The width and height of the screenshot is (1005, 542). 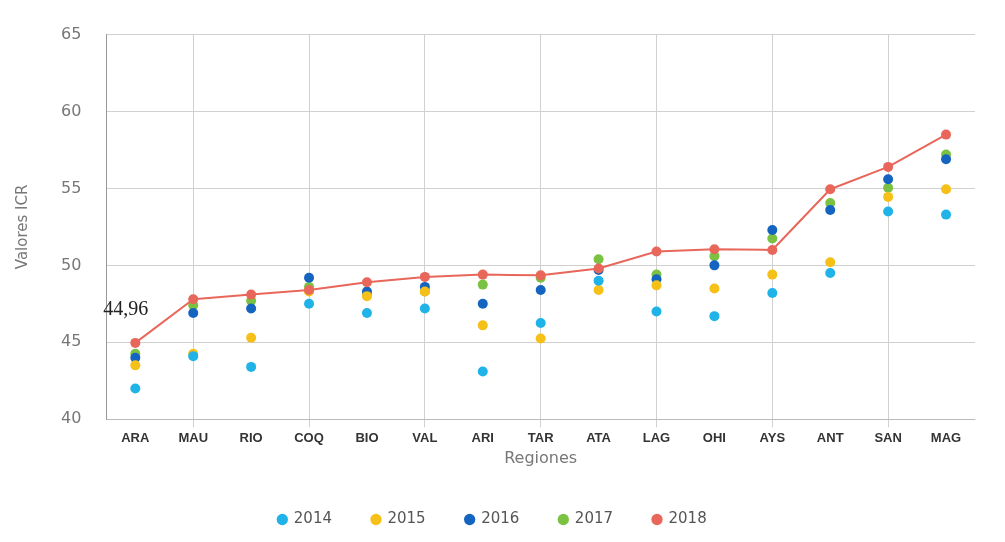 What do you see at coordinates (946, 437) in the screenshot?
I see `x-tick-label: MAG` at bounding box center [946, 437].